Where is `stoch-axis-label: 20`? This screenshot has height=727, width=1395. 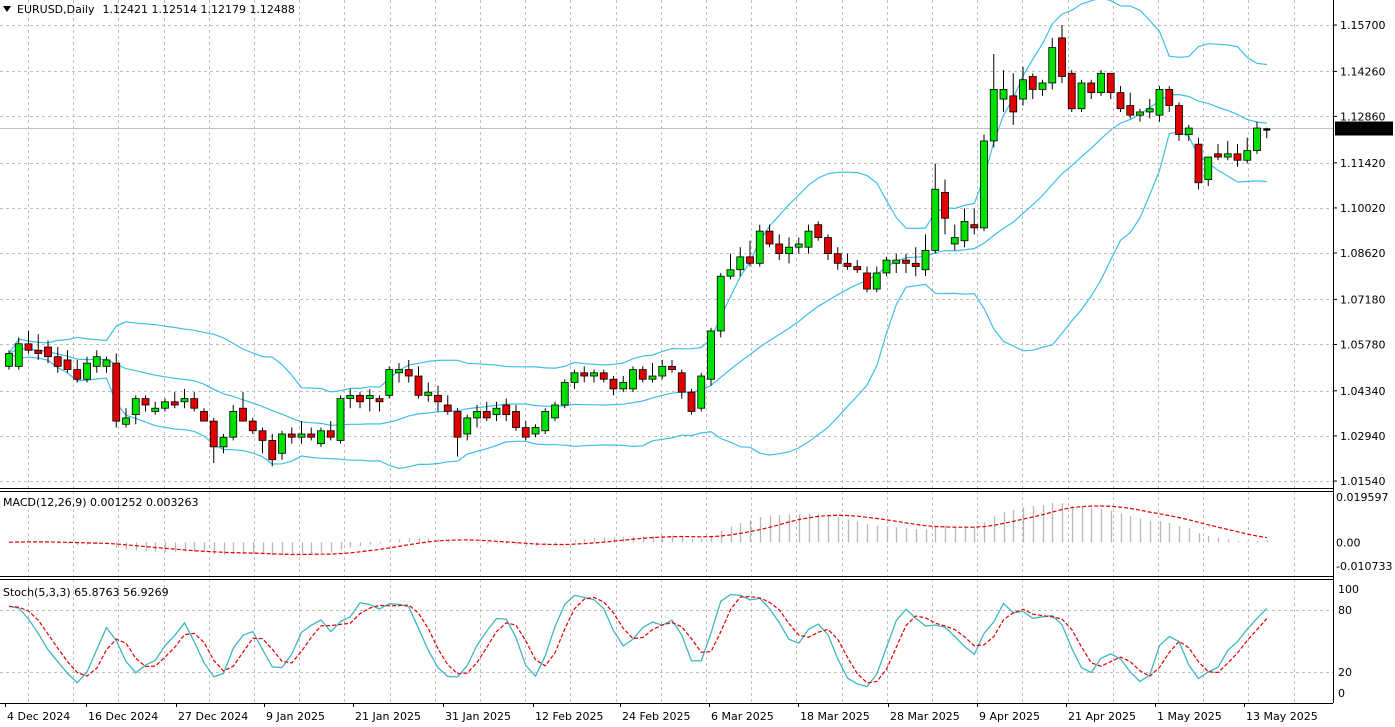
stoch-axis-label: 20 is located at coordinates (1345, 672).